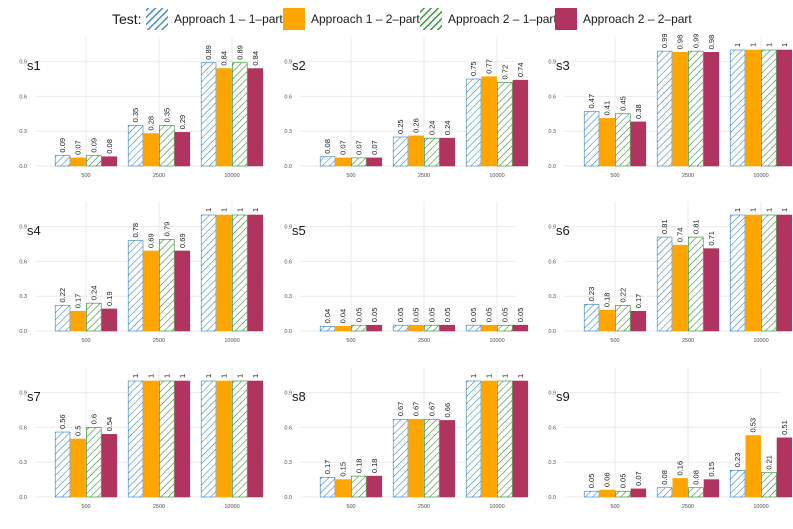  What do you see at coordinates (431, 128) in the screenshot?
I see `value-label: 0.24` at bounding box center [431, 128].